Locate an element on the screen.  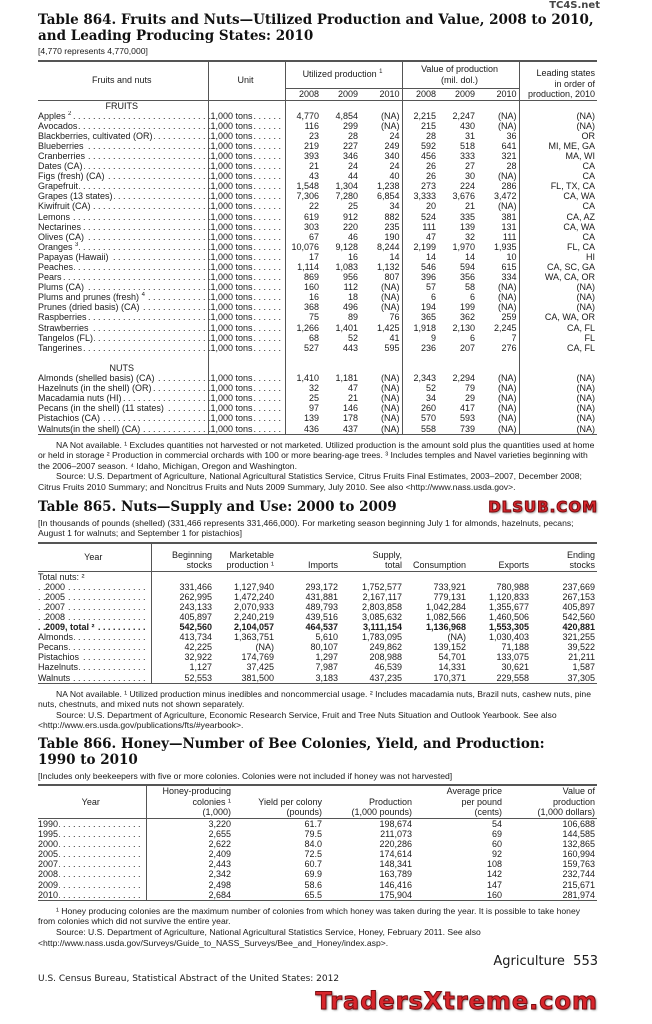
header-line: Ending is located at coordinates (580, 554).